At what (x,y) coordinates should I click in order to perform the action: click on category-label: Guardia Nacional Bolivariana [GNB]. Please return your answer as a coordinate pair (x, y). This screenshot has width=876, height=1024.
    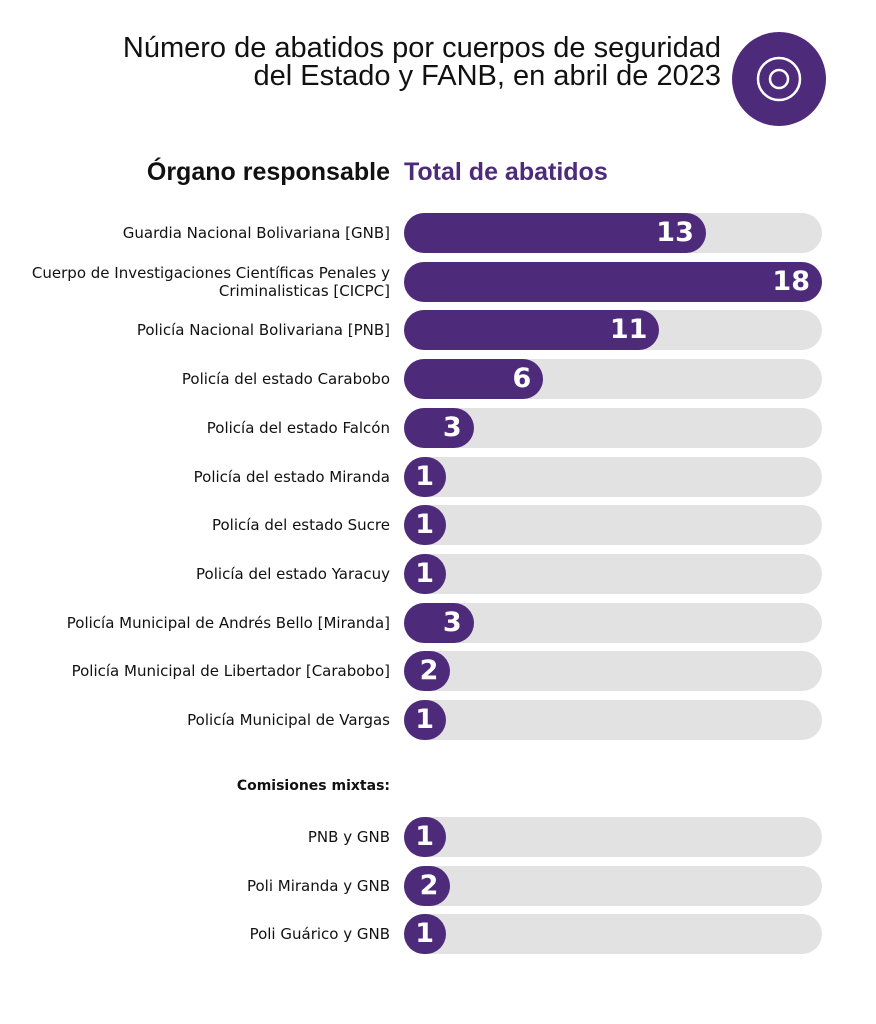
    Looking at the image, I should click on (256, 233).